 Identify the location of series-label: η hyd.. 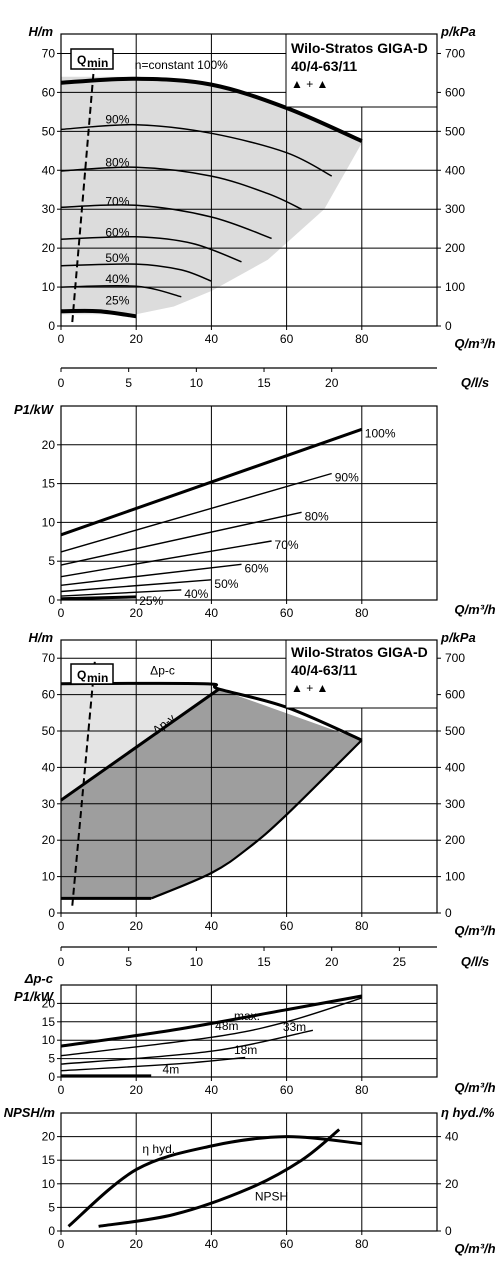
(158, 1149).